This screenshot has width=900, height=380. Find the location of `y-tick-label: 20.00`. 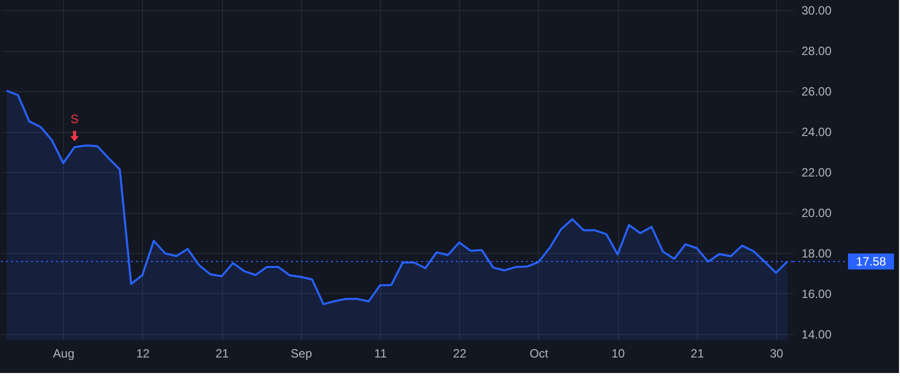

y-tick-label: 20.00 is located at coordinates (817, 213).